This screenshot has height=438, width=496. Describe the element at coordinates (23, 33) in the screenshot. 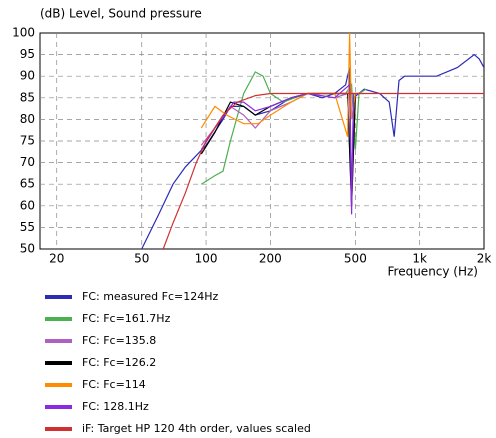

I see `y-tick-label: 100` at that location.